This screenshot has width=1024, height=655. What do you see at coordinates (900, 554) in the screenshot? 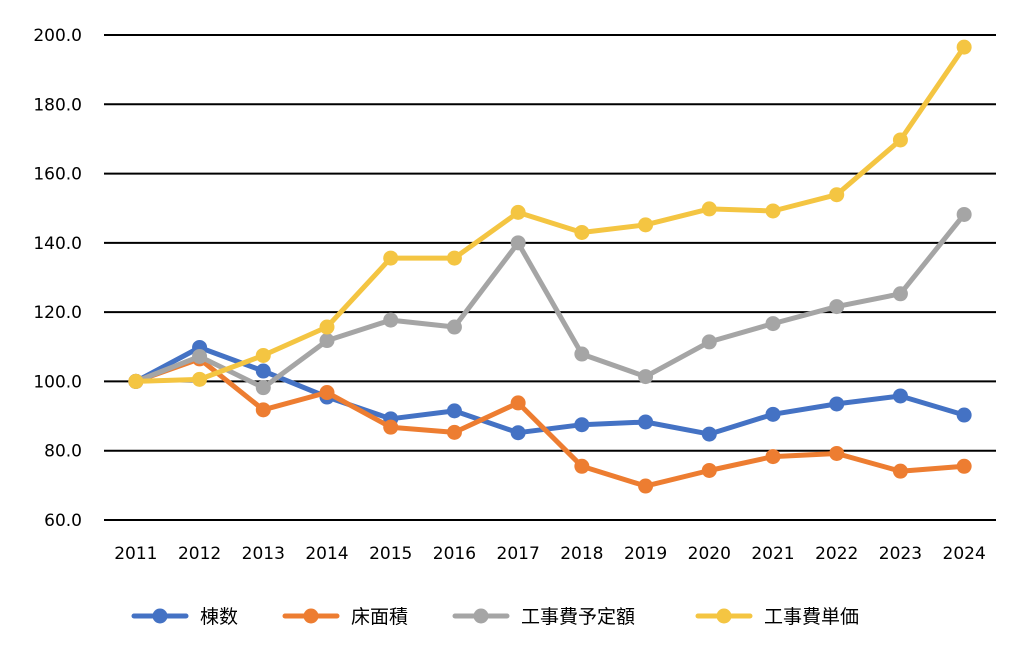
I see `x-tick-label: 2023` at bounding box center [900, 554].